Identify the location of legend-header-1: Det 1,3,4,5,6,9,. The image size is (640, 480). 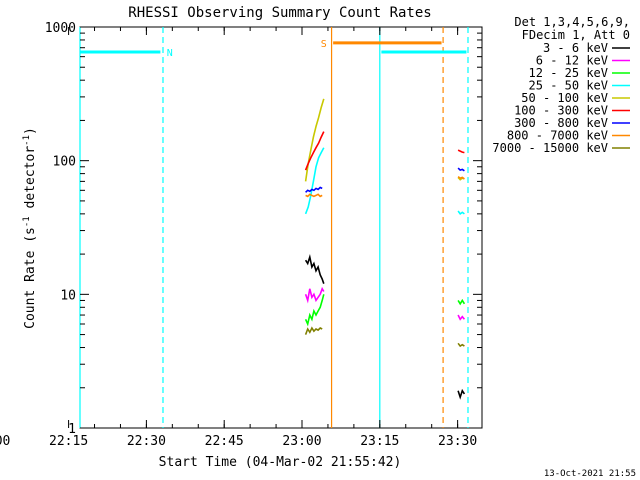
(572, 22).